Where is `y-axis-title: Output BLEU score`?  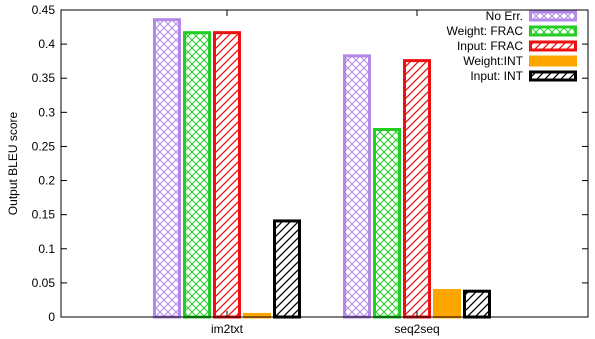
y-axis-title: Output BLEU score is located at coordinates (13, 163).